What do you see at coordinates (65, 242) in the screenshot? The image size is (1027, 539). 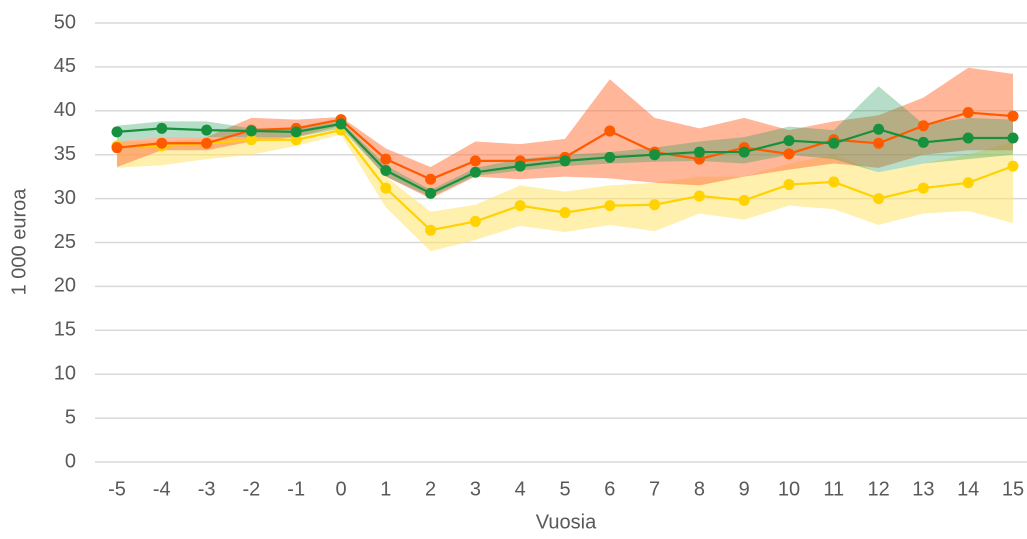 I see `y-tick-label: 25` at bounding box center [65, 242].